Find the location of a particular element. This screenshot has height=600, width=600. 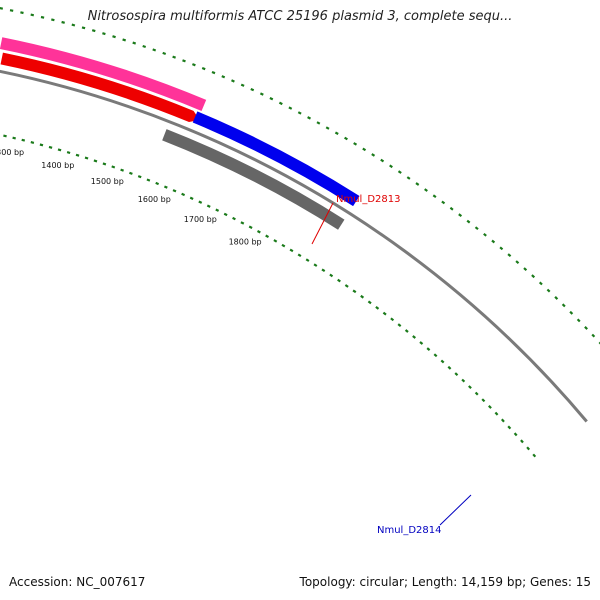

gene-arrow-nmul-d2813 is located at coordinates (100, 87).